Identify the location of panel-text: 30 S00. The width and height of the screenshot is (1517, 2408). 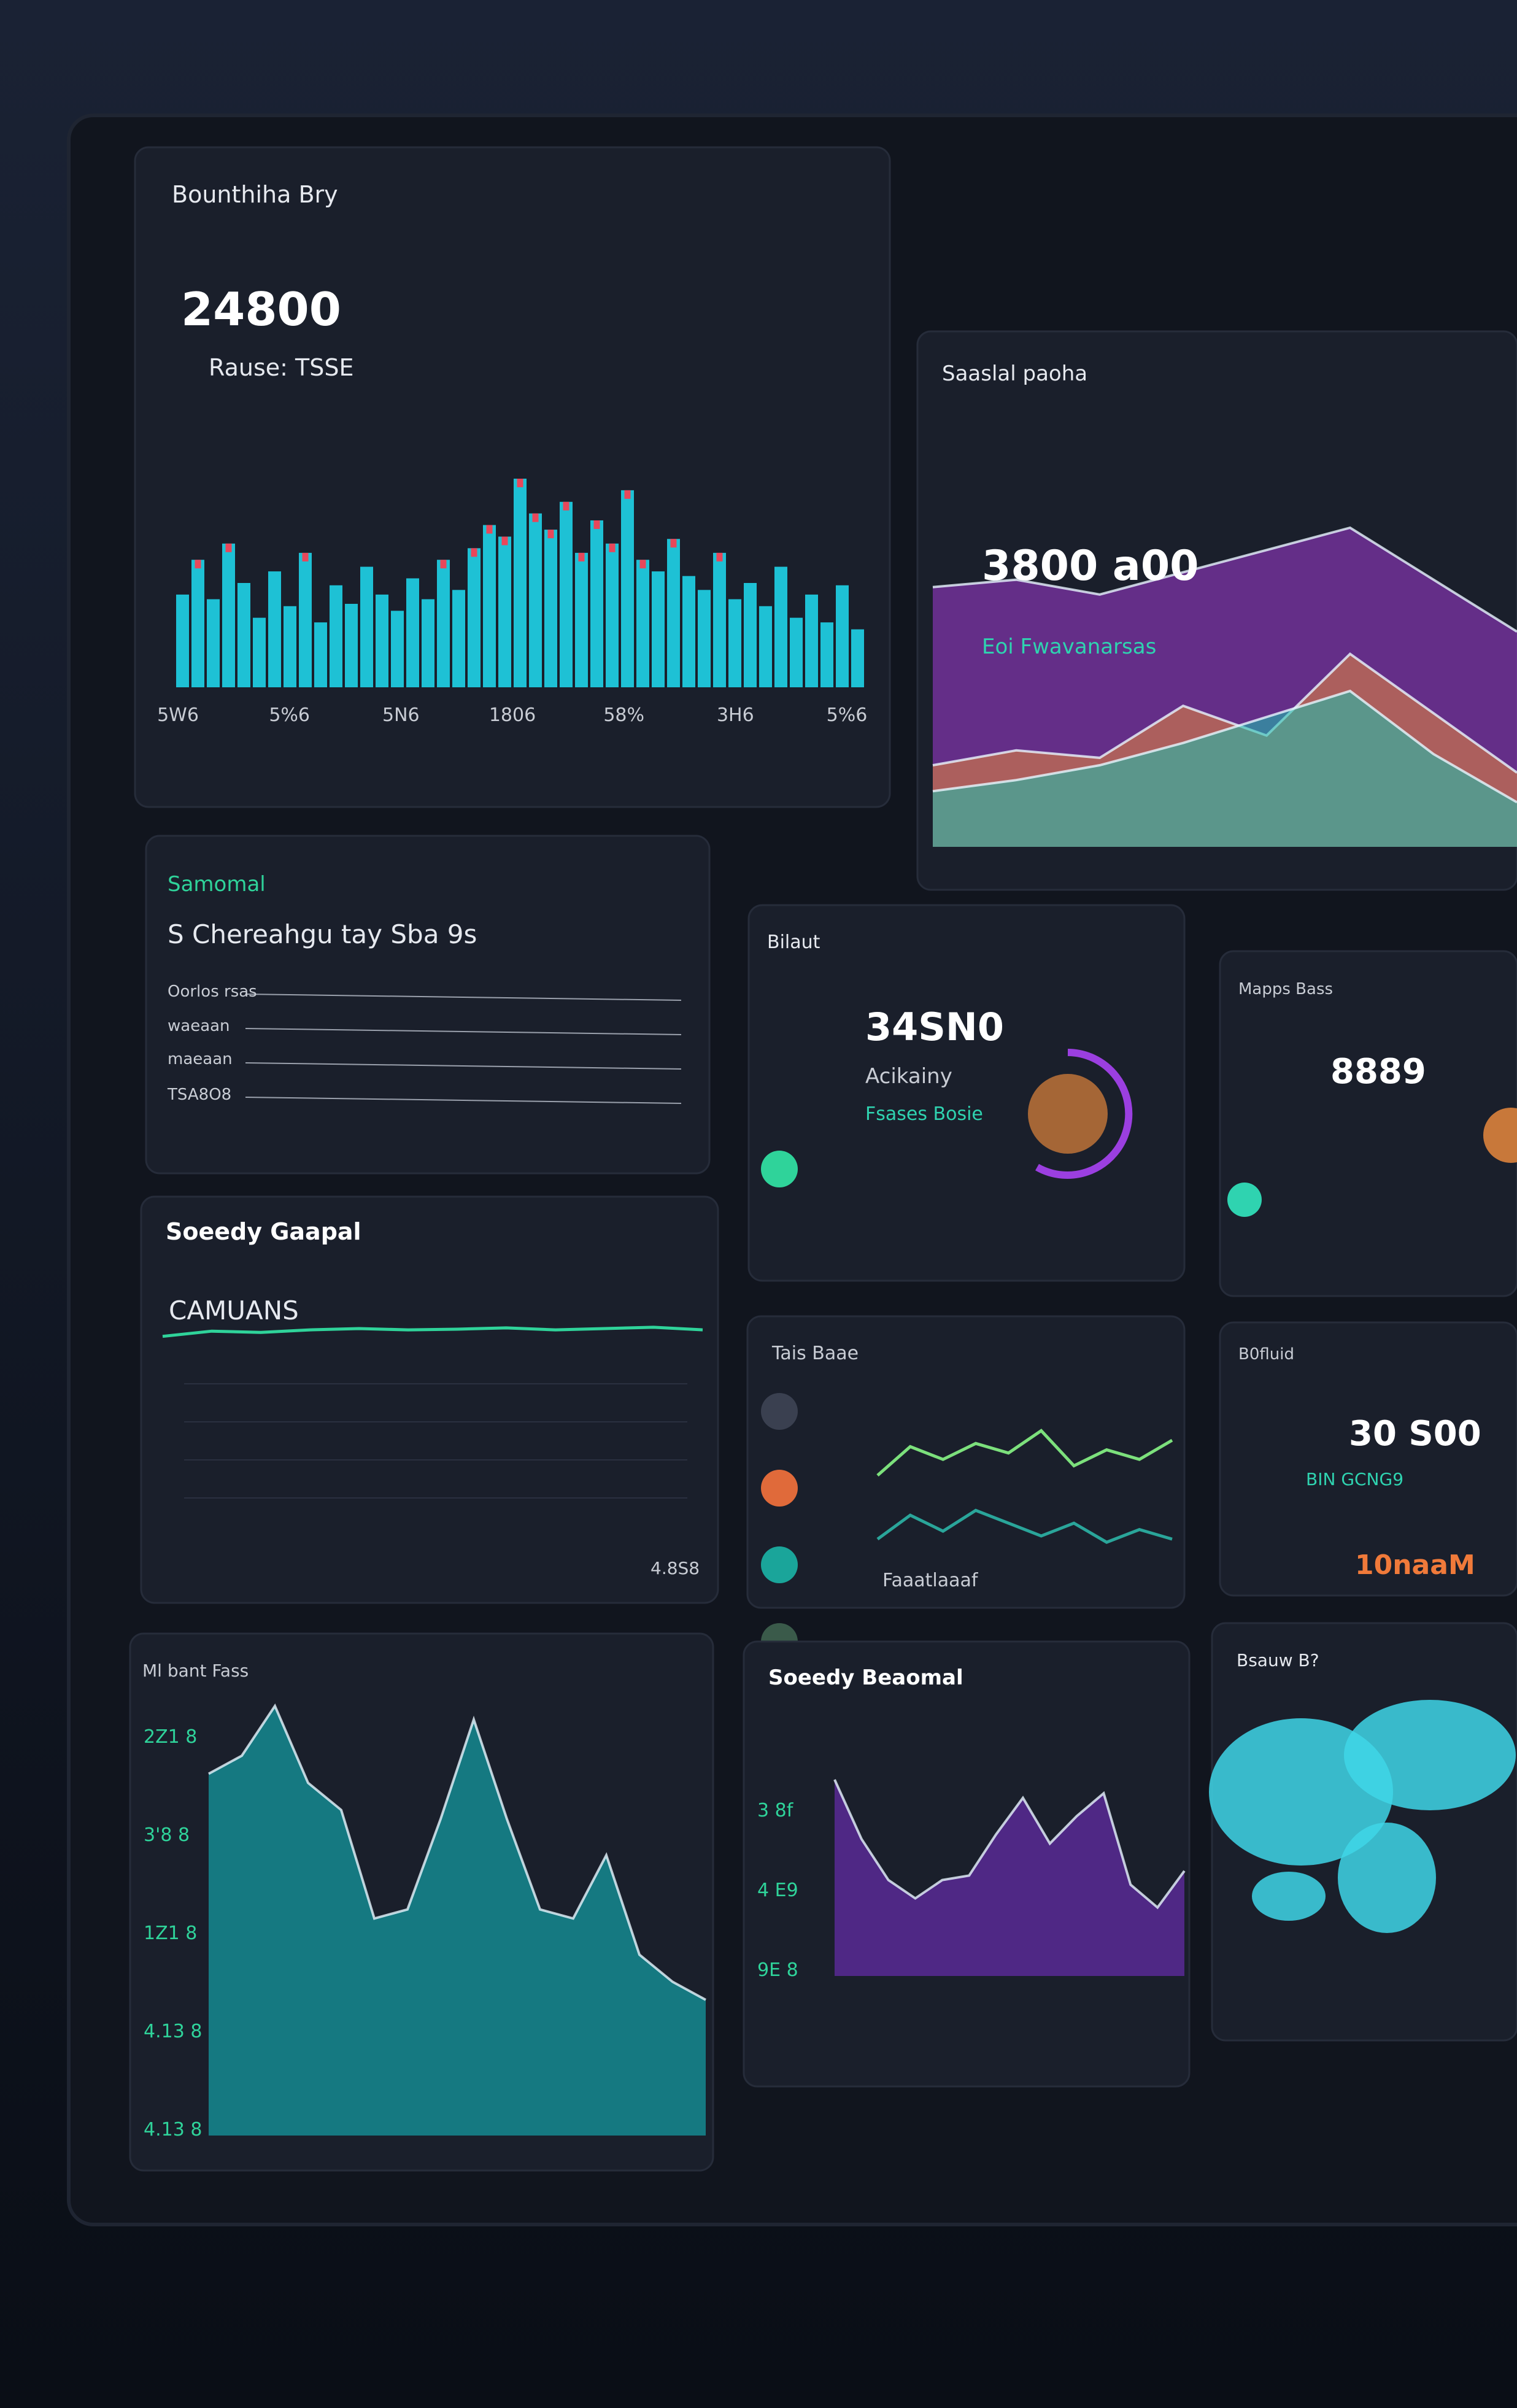
(1415, 1434).